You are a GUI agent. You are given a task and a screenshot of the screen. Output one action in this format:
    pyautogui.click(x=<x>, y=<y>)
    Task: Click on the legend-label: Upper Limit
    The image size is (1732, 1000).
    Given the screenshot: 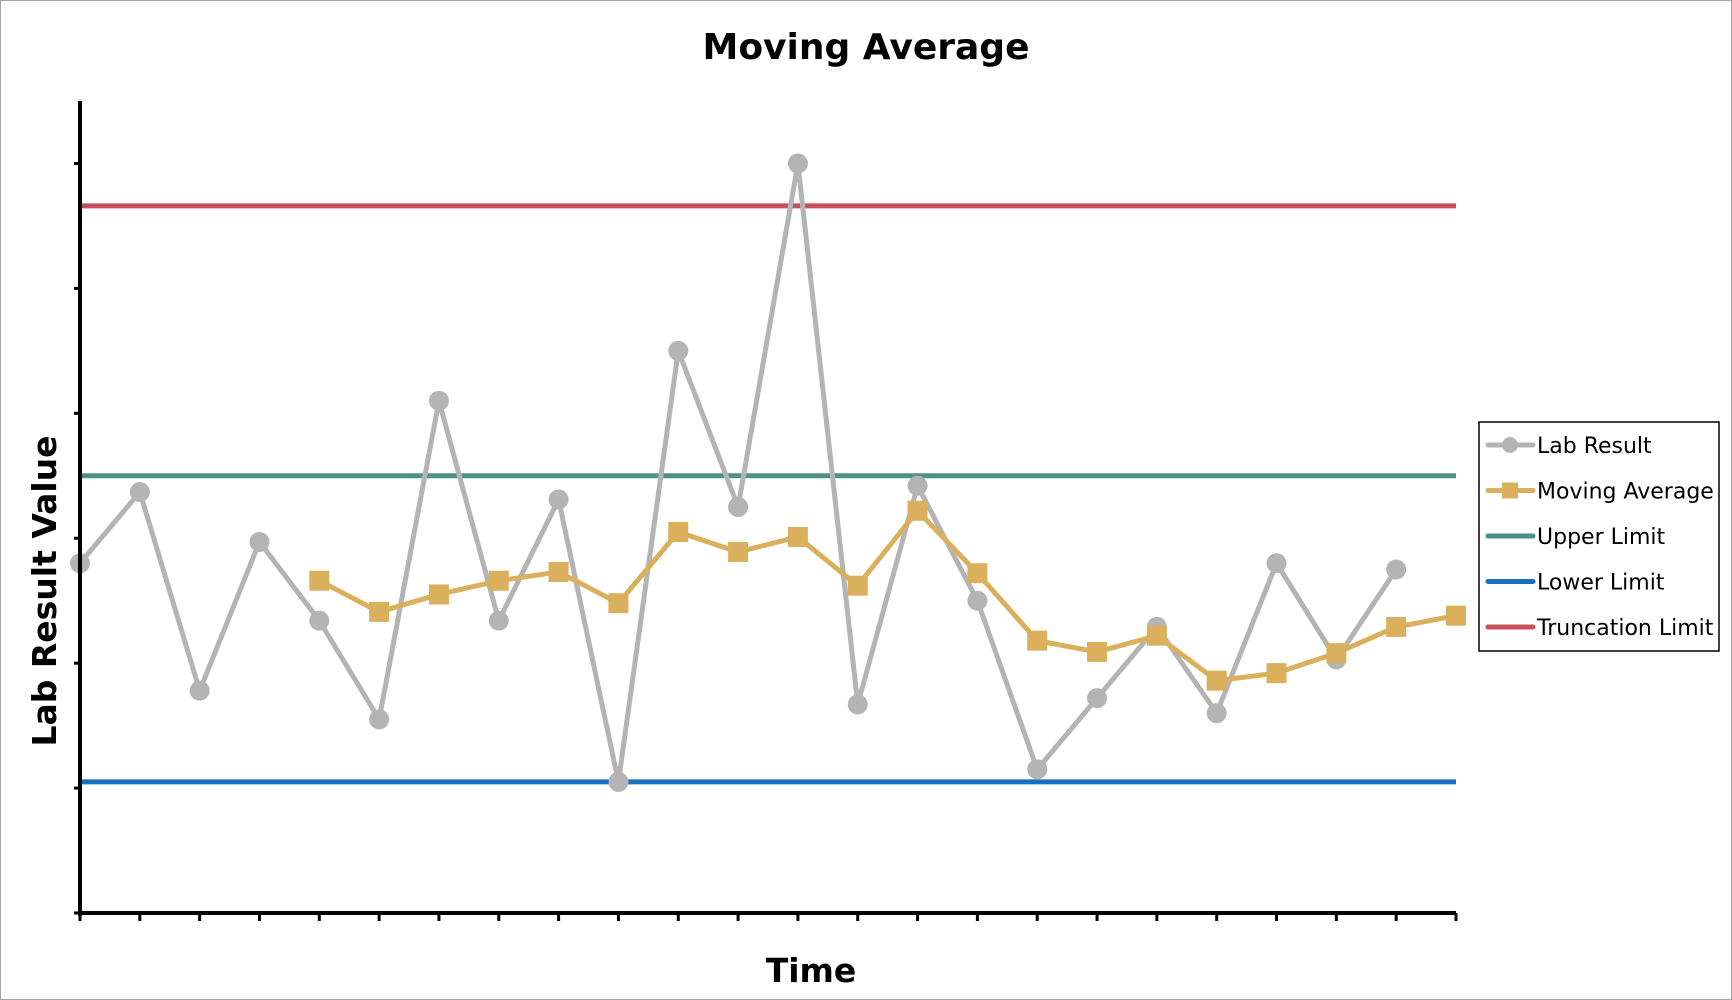 What is the action you would take?
    pyautogui.click(x=1601, y=537)
    